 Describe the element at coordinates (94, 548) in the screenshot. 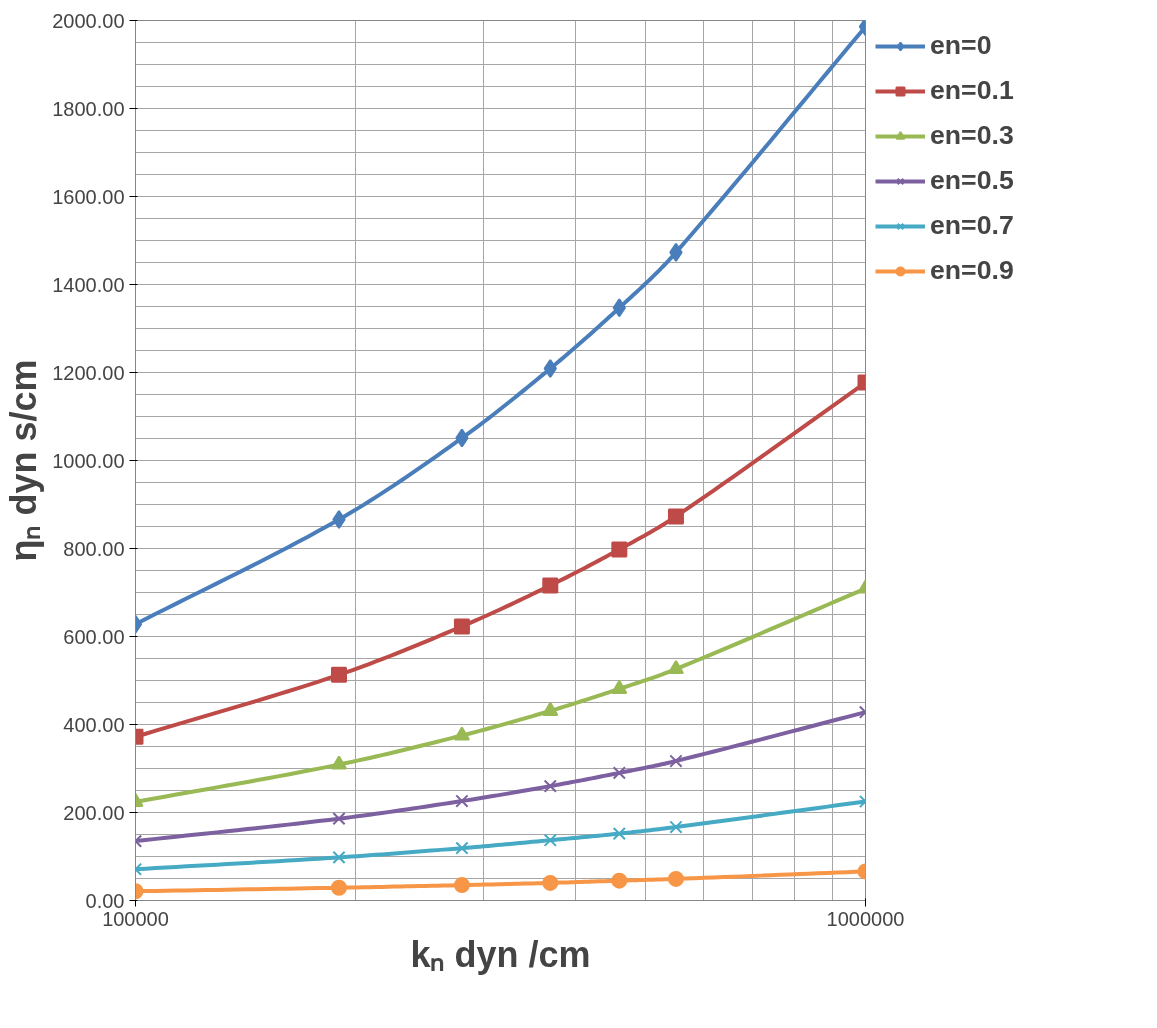

I see `y-tick-label: 800.00` at that location.